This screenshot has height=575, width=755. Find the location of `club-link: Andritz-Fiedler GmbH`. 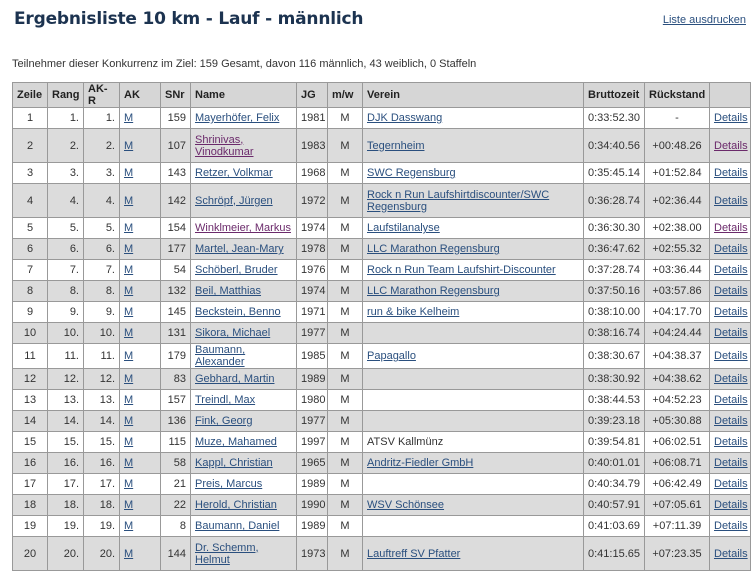

club-link: Andritz-Fiedler GmbH is located at coordinates (420, 463).